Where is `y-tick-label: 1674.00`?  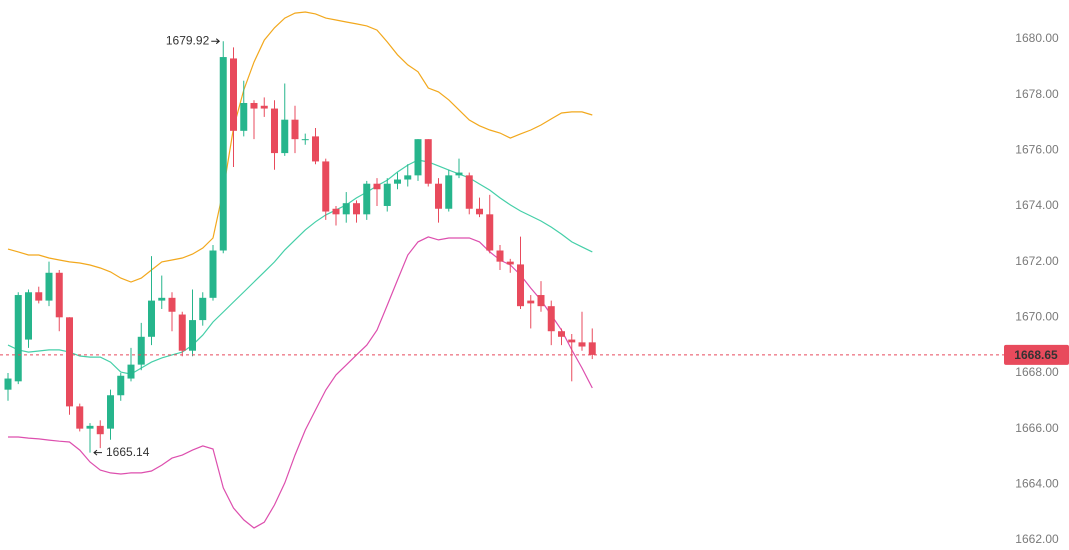
y-tick-label: 1674.00 is located at coordinates (1037, 205).